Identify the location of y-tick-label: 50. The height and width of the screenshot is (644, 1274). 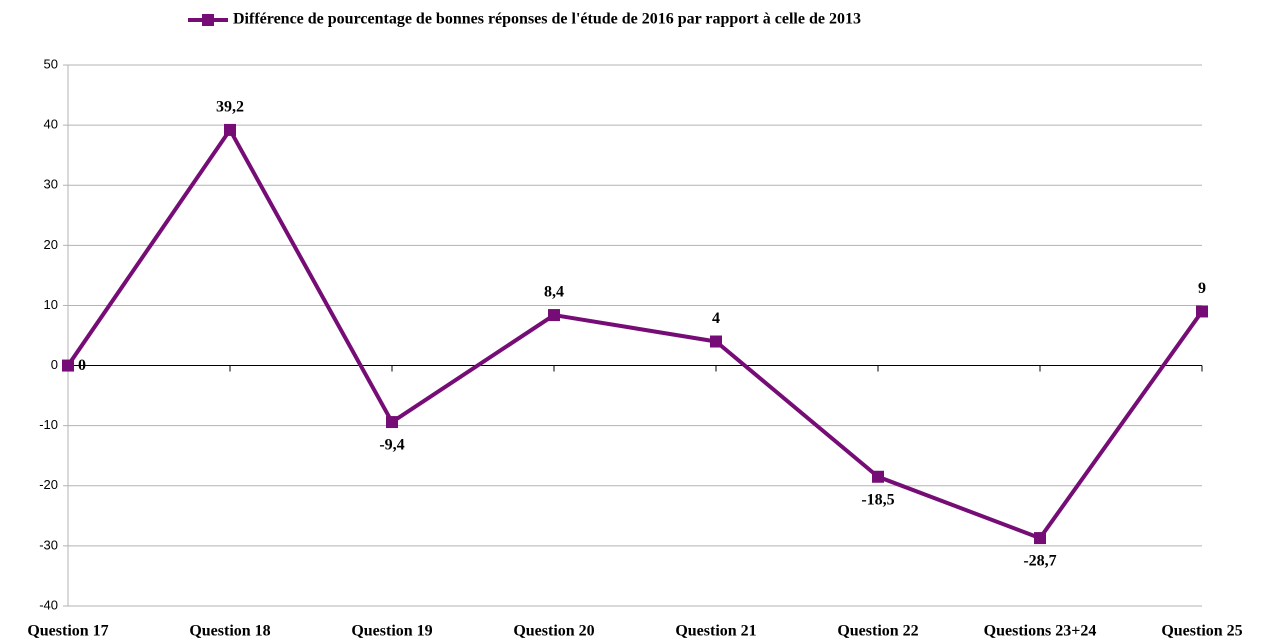
(51, 63).